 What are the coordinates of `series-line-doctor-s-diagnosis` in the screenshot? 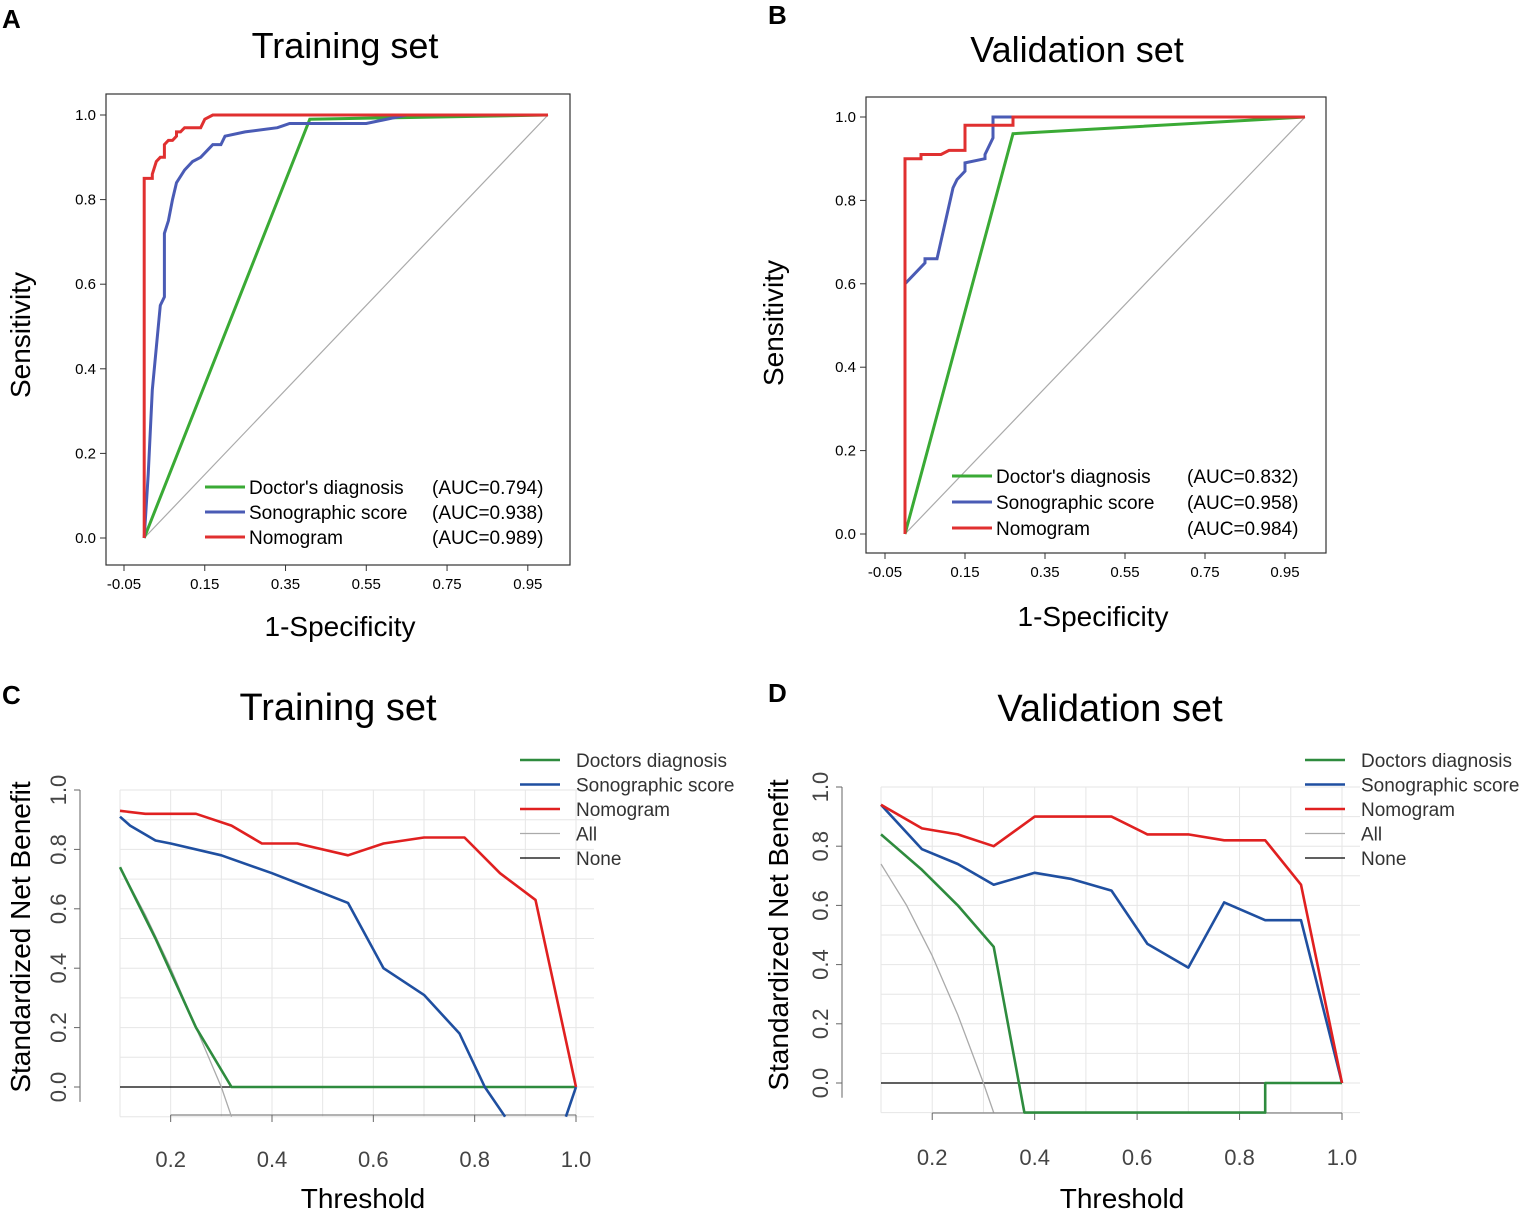 It's located at (1104, 325).